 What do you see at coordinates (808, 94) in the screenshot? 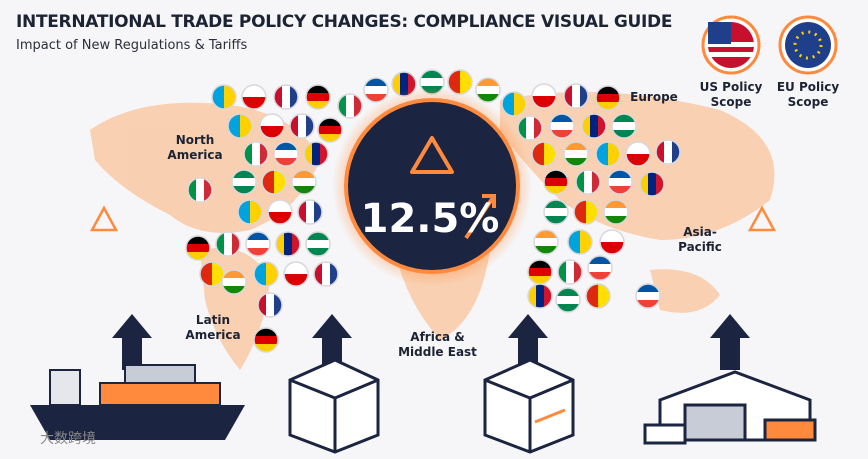
I see `scope-label: EU Policy Scope` at bounding box center [808, 94].